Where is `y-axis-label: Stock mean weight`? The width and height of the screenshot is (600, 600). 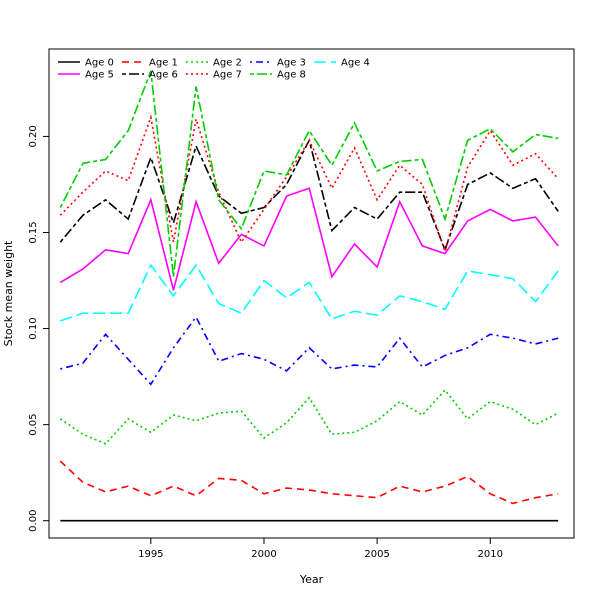
y-axis-label: Stock mean weight is located at coordinates (8, 293).